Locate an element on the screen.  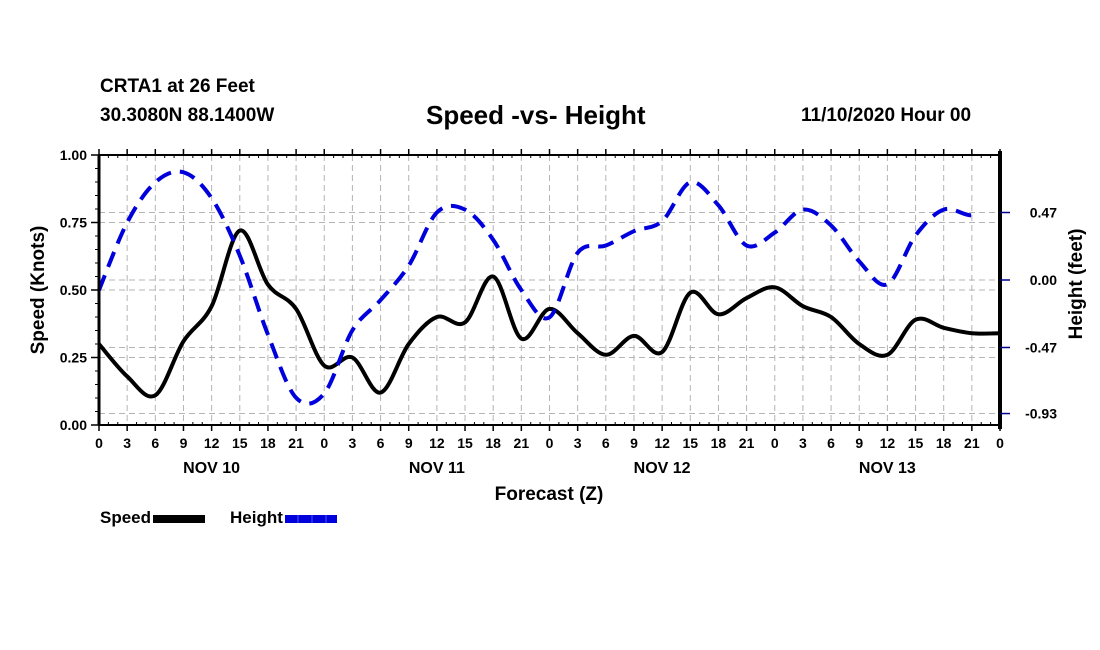
legend-label-speed: Speed is located at coordinates (126, 517).